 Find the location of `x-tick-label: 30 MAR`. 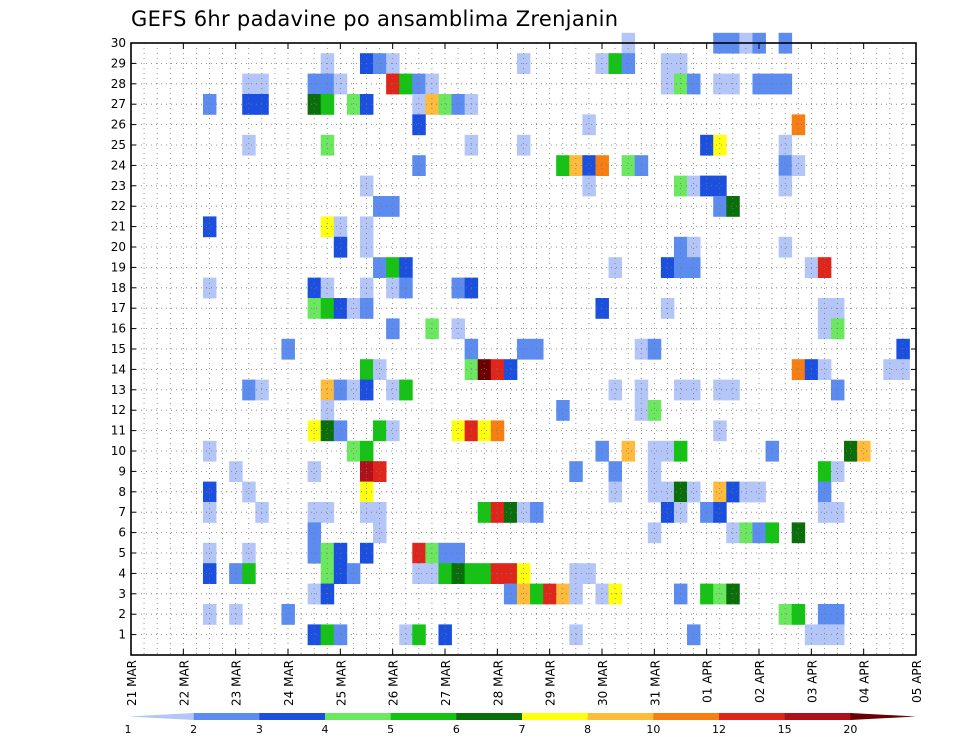

x-tick-label: 30 MAR is located at coordinates (603, 683).